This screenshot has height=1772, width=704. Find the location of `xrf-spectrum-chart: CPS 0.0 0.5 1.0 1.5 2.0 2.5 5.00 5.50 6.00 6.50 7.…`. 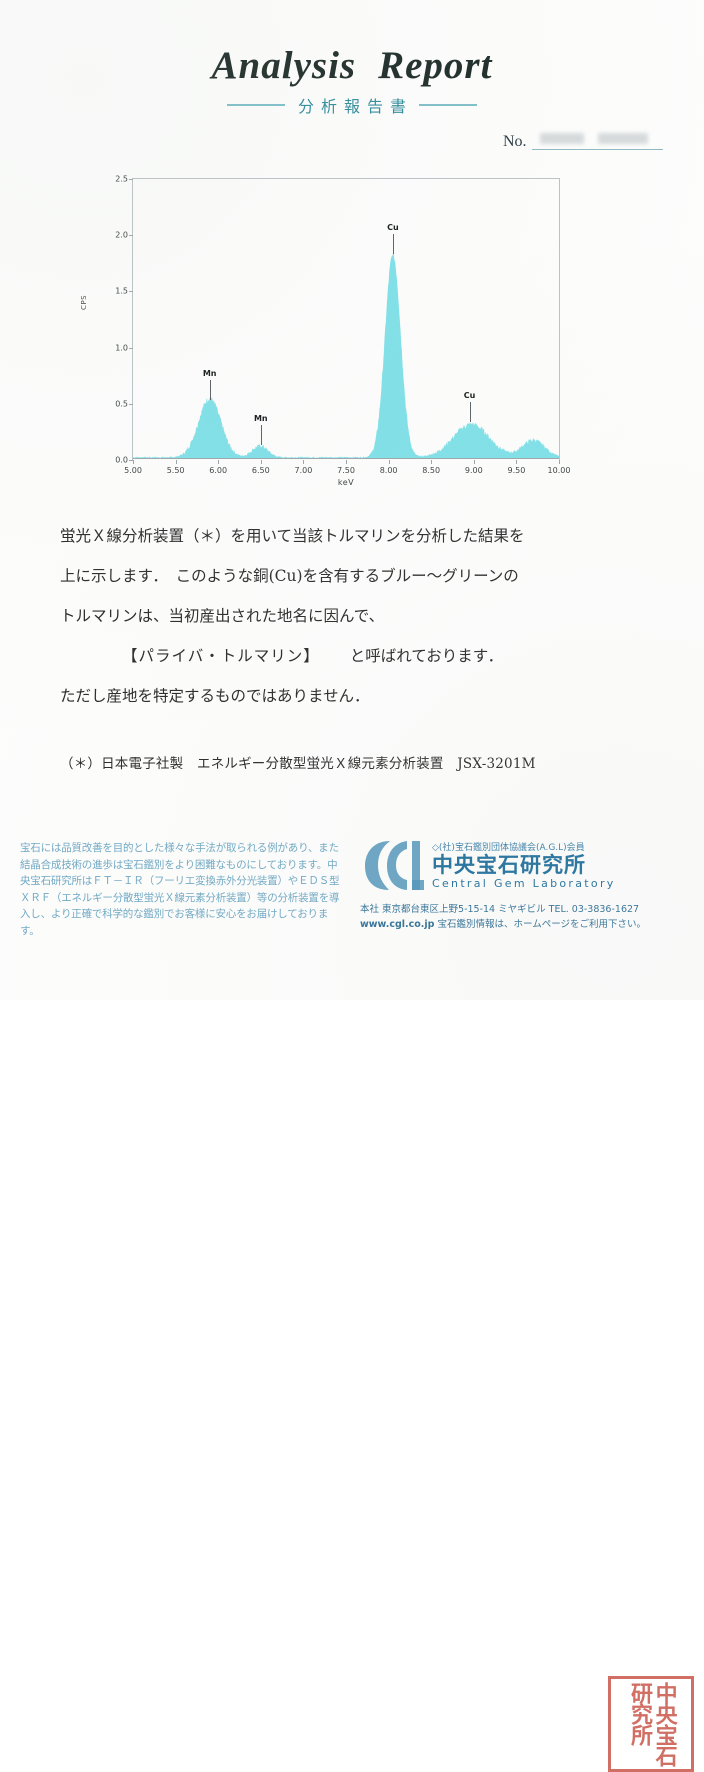

xrf-spectrum-chart: CPS 0.0 0.5 1.0 1.5 2.0 2.5 5.00 5.50 6.00 6.50 7.… is located at coordinates (328, 332).